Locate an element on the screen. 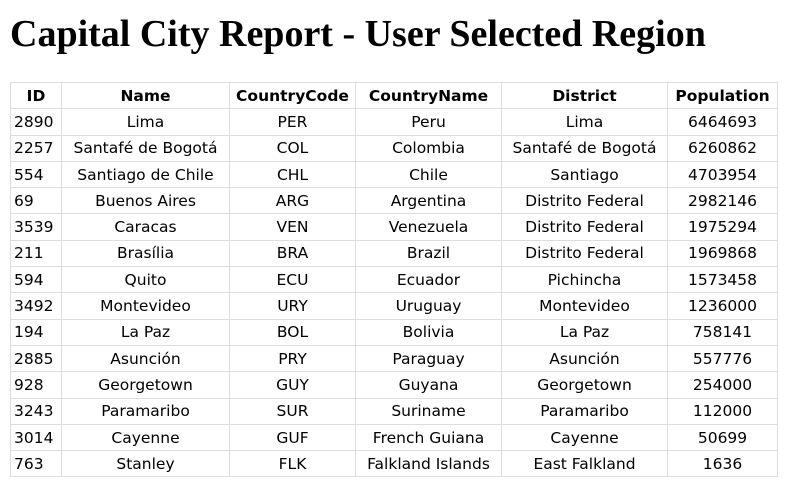 The image size is (795, 494). table-row: 2885 Asunción PRY Paraguay Asunción 557776 is located at coordinates (394, 358).